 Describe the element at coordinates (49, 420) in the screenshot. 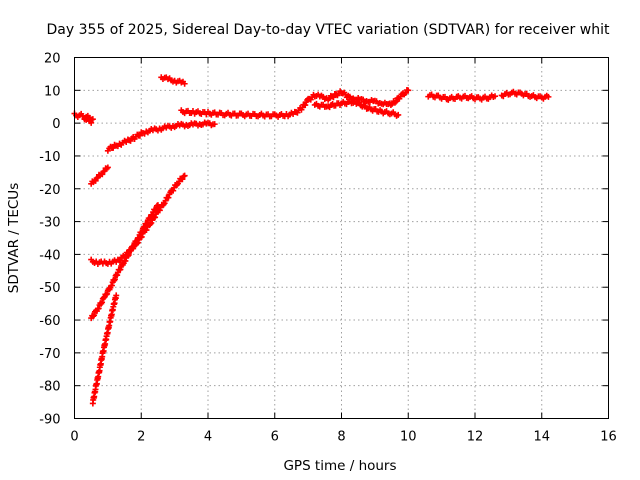

I see `y-tick-label: -90` at that location.